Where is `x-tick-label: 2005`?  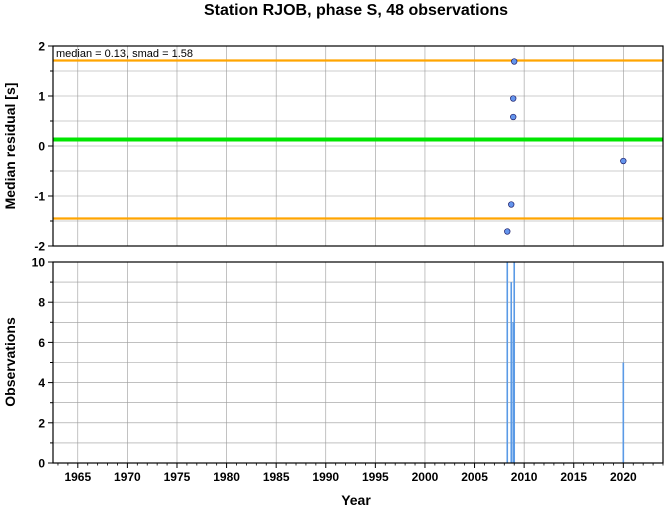
x-tick-label: 2005 is located at coordinates (474, 477).